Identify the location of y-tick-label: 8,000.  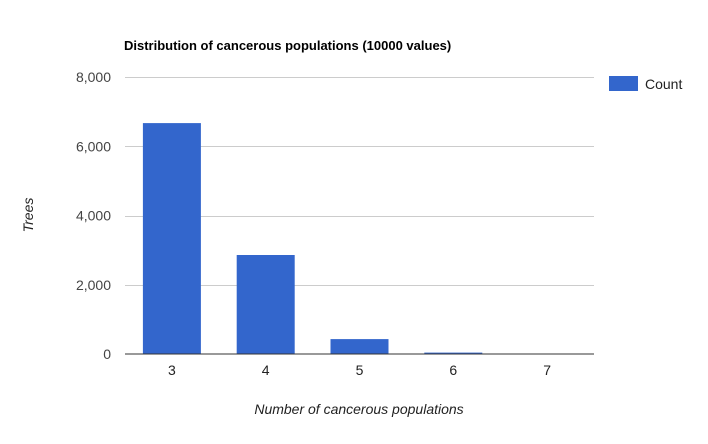
(93, 77).